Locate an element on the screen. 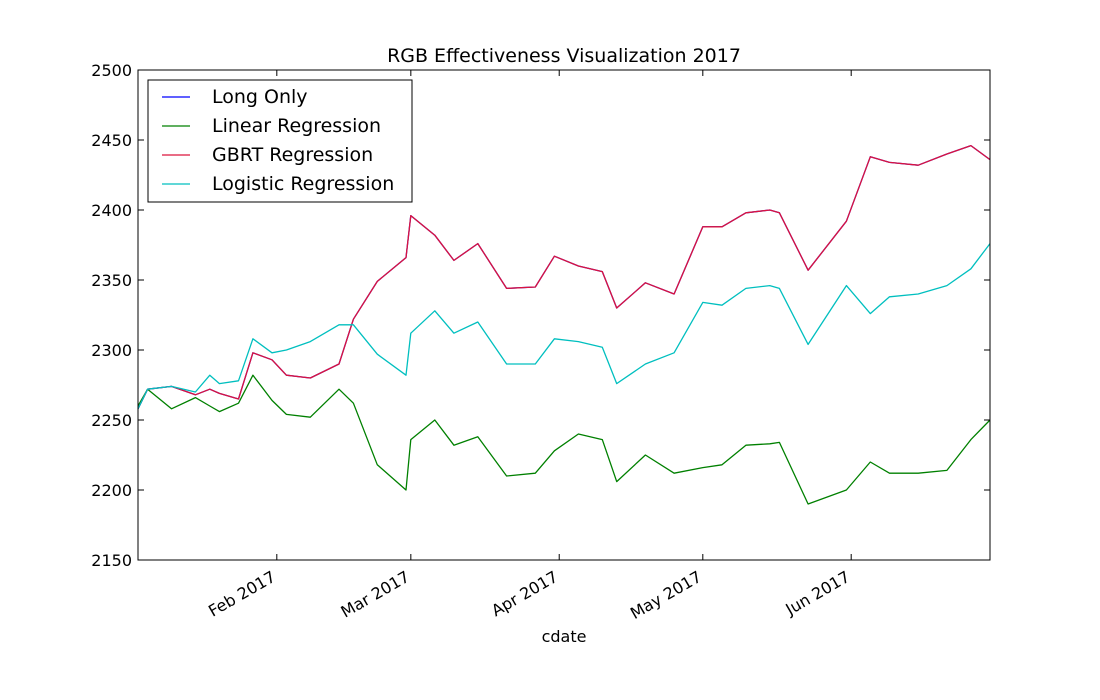 This screenshot has height=700, width=1100. y-tick-label: 2200 is located at coordinates (111, 490).